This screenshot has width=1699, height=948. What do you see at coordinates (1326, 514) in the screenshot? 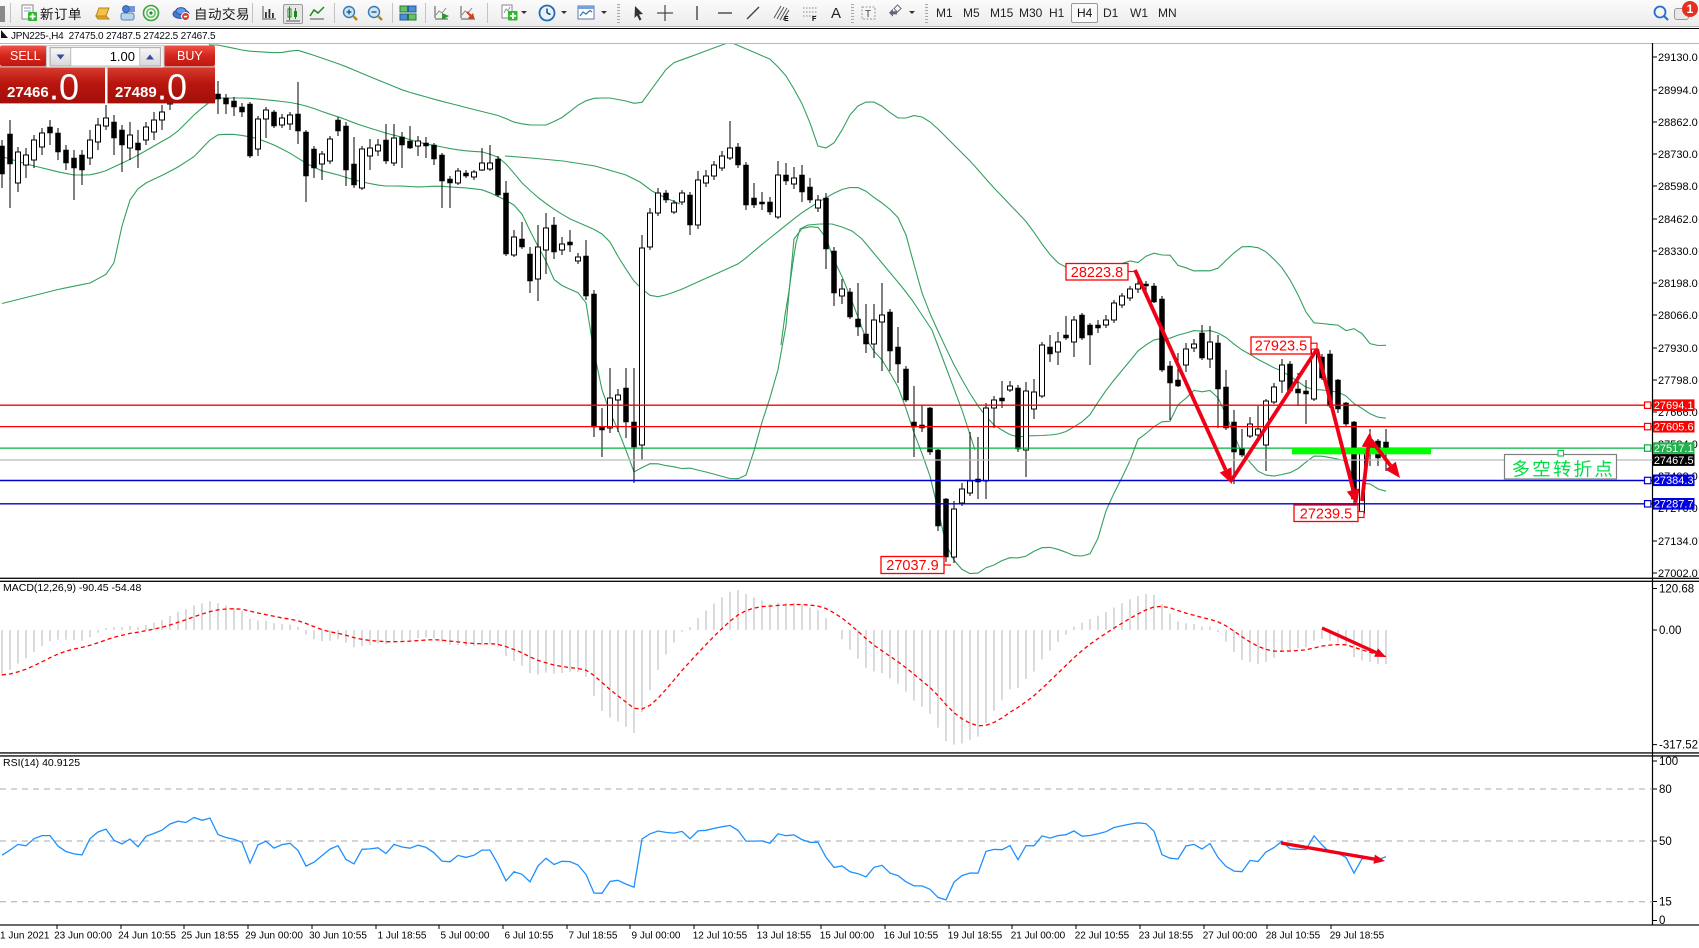
I see `svg-text: 27239.5` at bounding box center [1326, 514].